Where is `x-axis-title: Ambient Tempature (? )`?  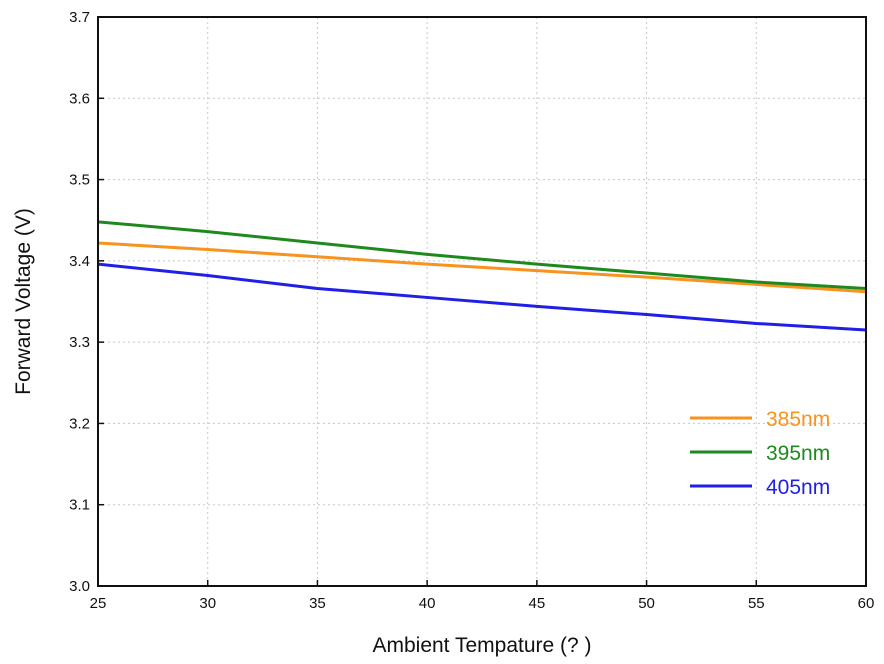 x-axis-title: Ambient Tempature (? ) is located at coordinates (481, 645).